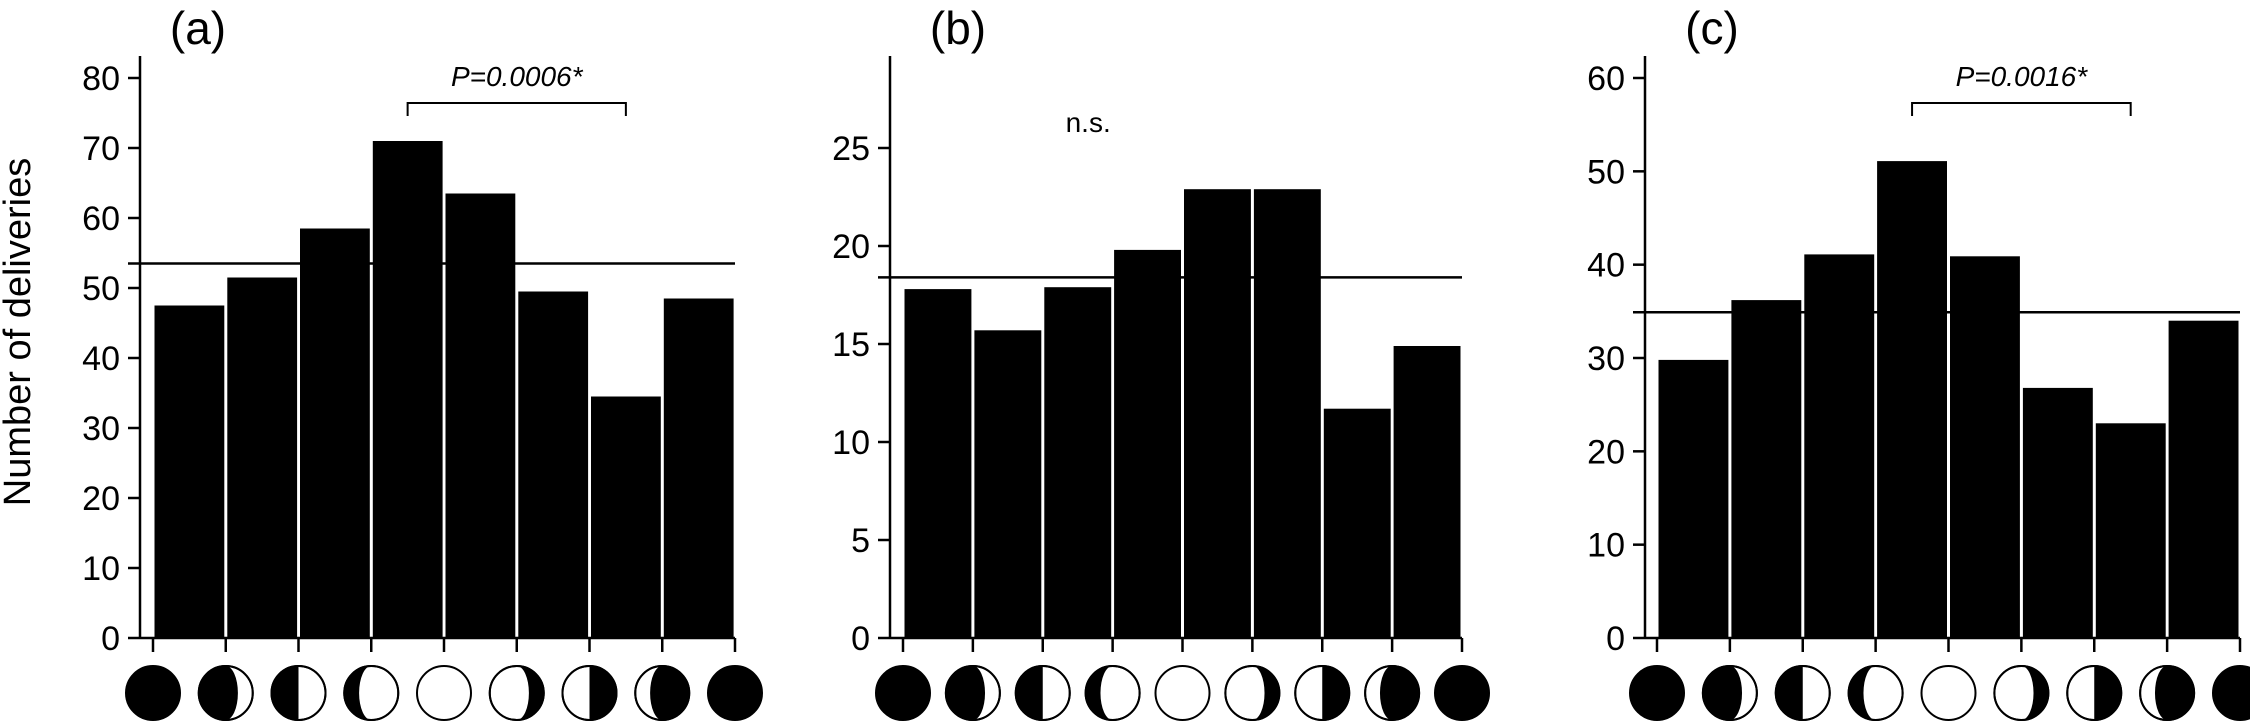 This screenshot has height=723, width=2250. Describe the element at coordinates (198, 28) in the screenshot. I see `panel-label: (a)` at that location.